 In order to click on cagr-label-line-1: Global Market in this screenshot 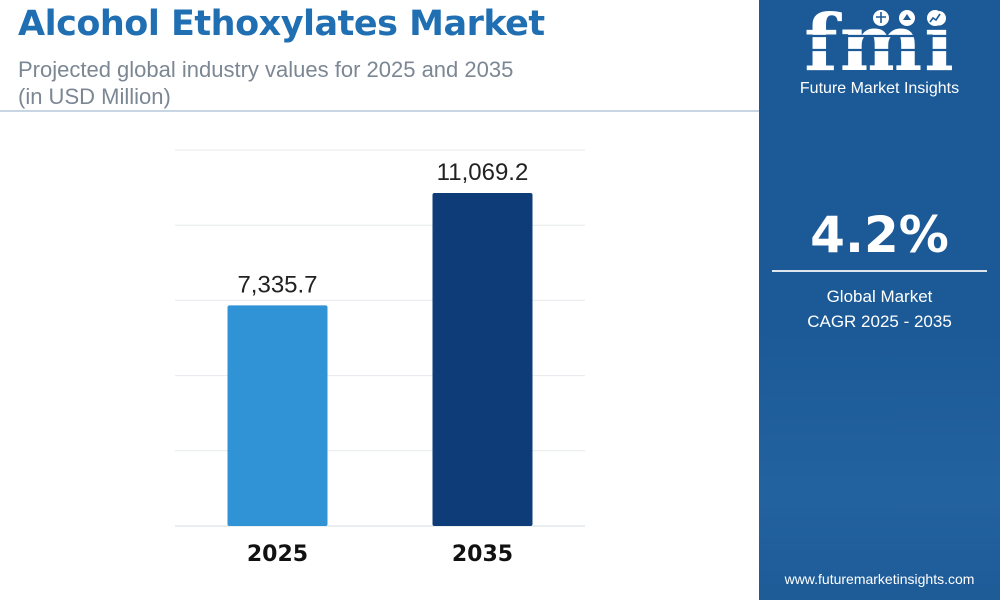, I will do `click(879, 296)`.